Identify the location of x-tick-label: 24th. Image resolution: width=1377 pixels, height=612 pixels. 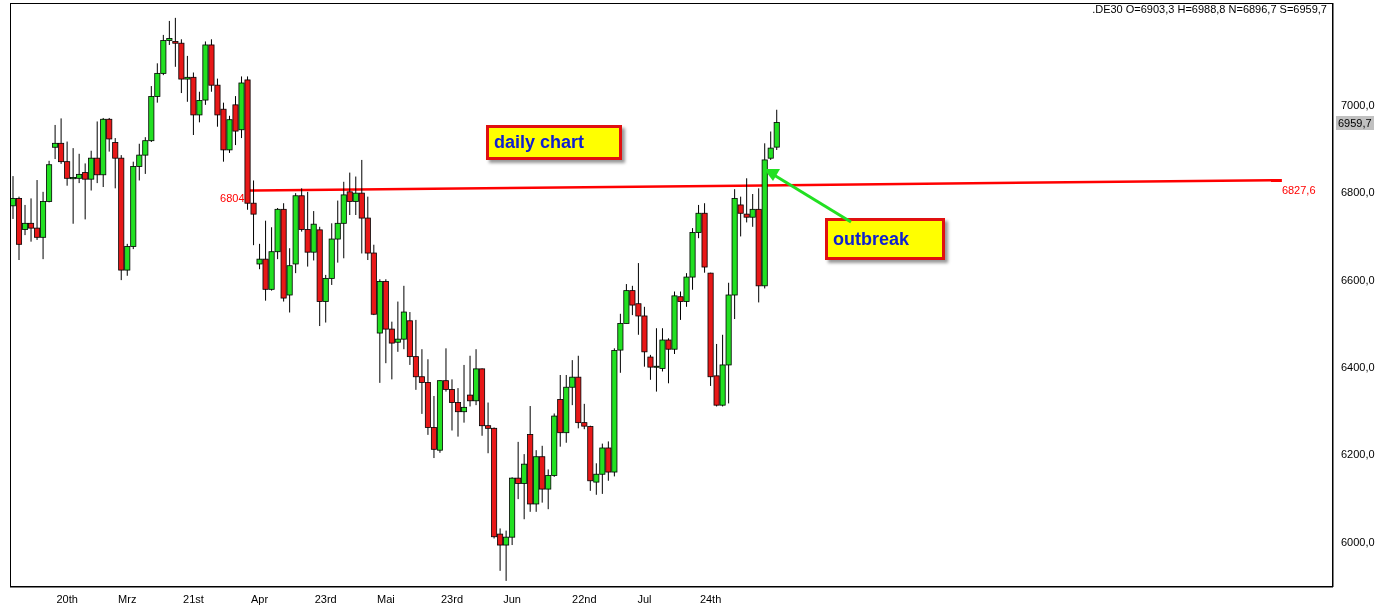
(710, 598).